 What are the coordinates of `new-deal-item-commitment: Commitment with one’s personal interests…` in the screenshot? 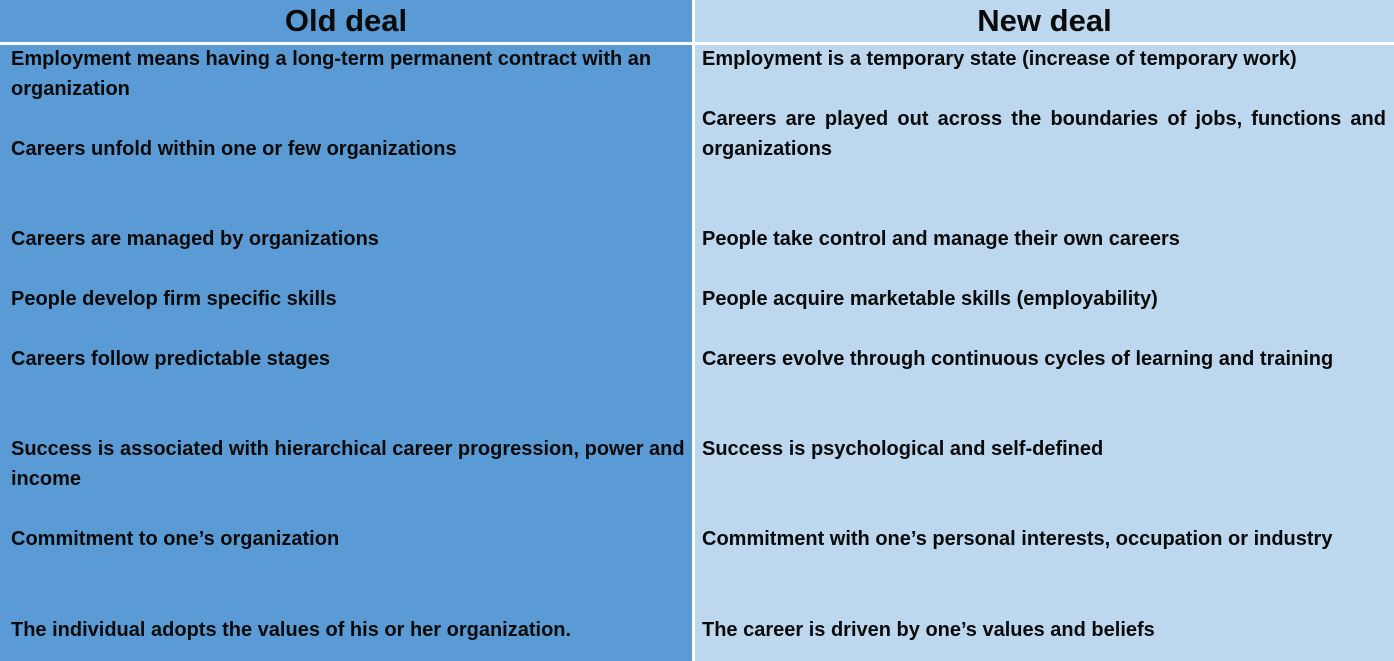 It's located at (1017, 539).